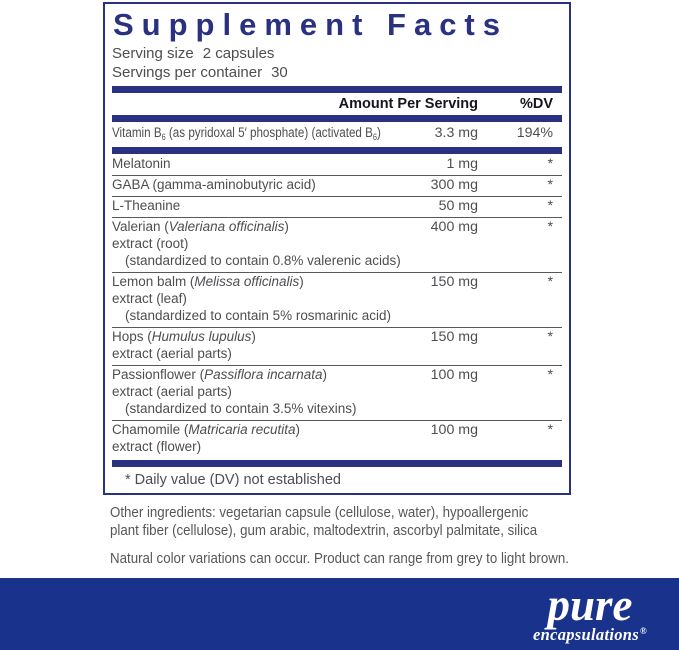 This screenshot has width=679, height=650. I want to click on ingredient-name-text: Chamomile (, so click(150, 430).